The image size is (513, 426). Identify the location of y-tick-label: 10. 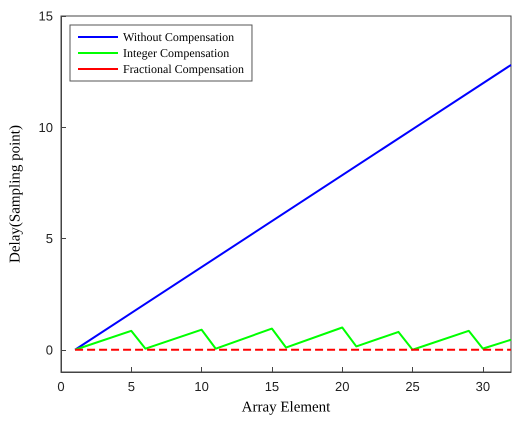
(45, 127).